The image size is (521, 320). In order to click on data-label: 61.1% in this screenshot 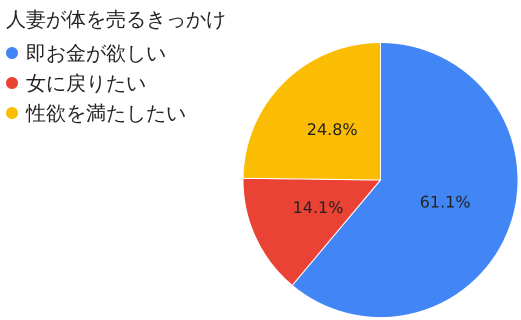, I will do `click(445, 202)`.